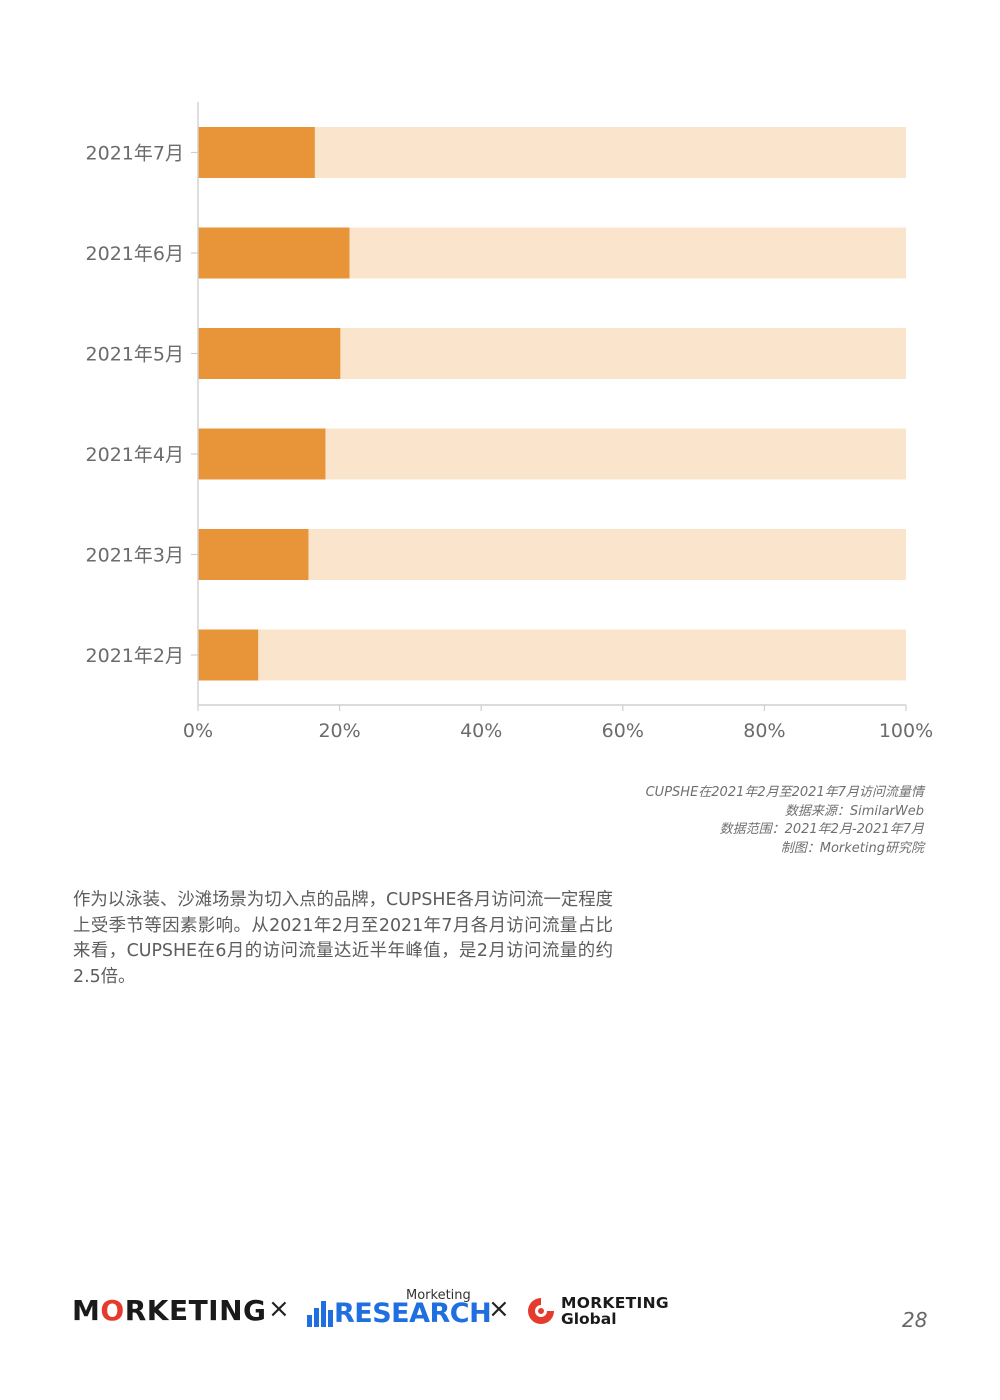 Image resolution: width=1000 pixels, height=1400 pixels. Describe the element at coordinates (195, 1310) in the screenshot. I see `logo-rest: RKETING` at that location.